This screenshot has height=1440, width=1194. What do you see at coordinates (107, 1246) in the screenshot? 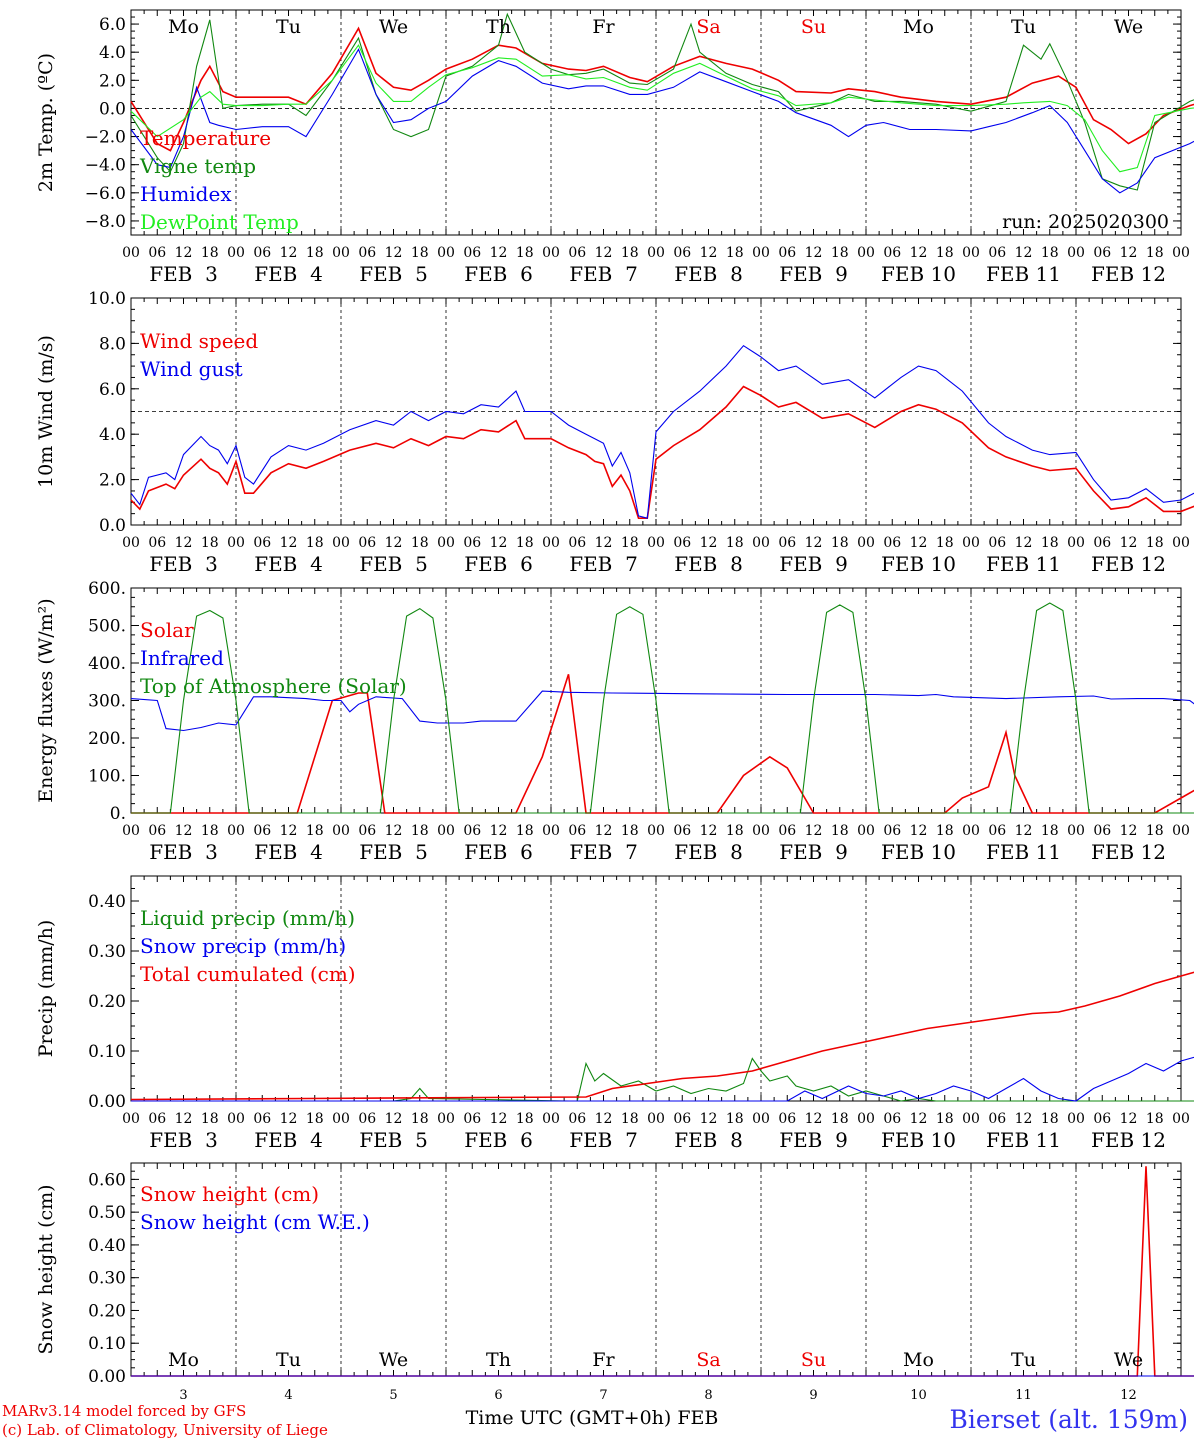
I see `y-tick-label: 0.40` at bounding box center [107, 1246].